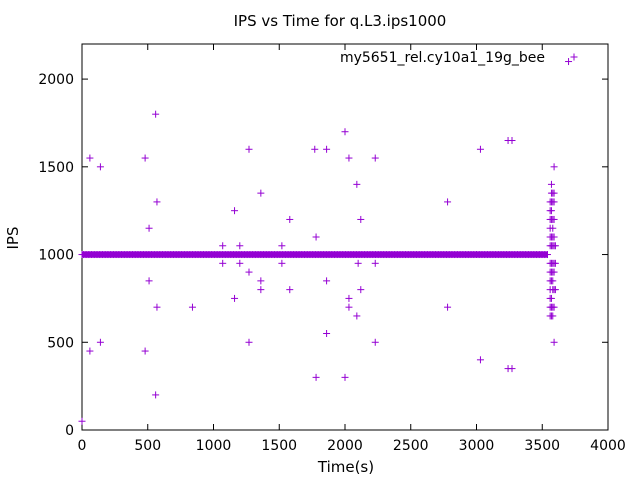  Describe the element at coordinates (608, 446) in the screenshot. I see `x-tick-label: 4000` at that location.